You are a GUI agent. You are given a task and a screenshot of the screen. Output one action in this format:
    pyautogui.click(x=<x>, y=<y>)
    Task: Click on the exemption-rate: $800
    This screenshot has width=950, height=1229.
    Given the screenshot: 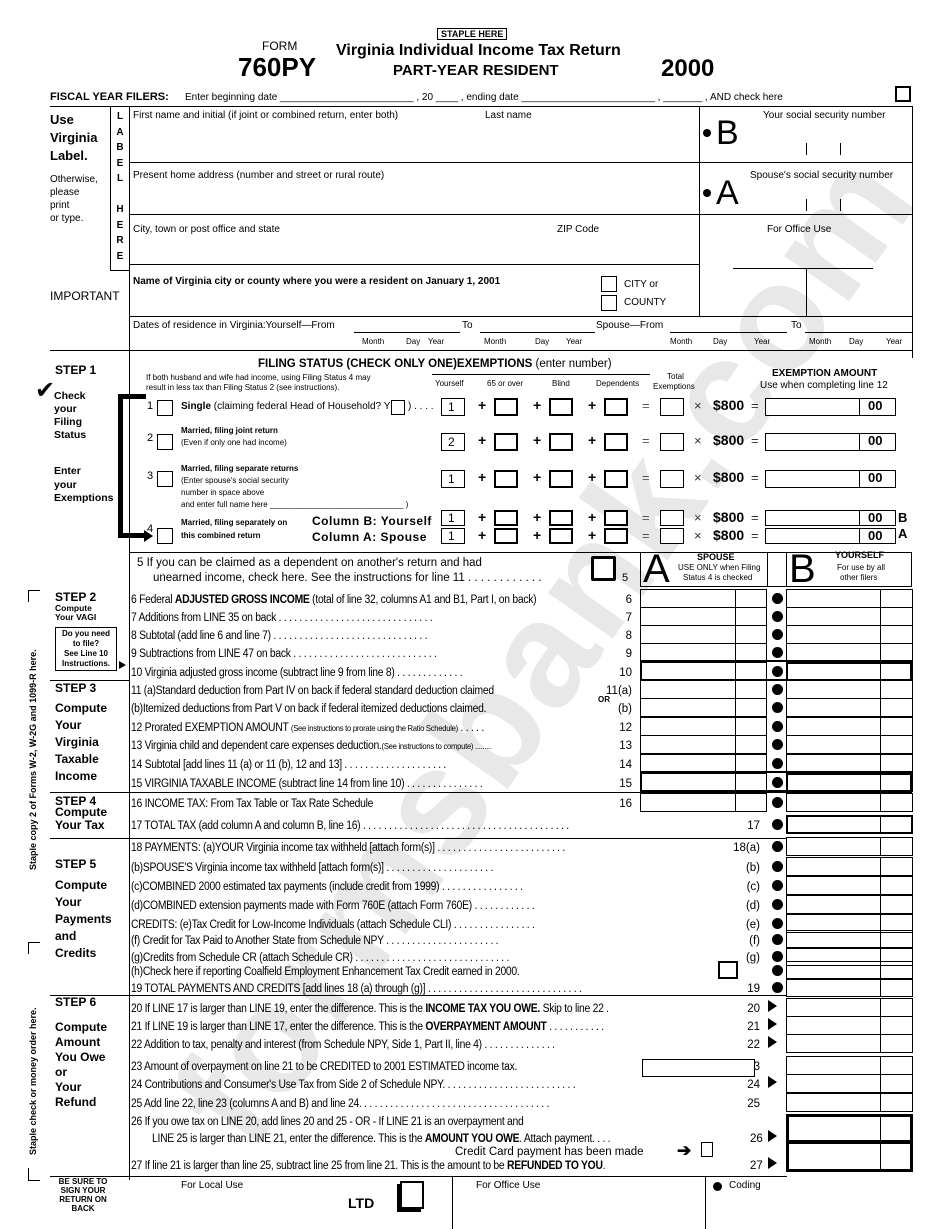 What is the action you would take?
    pyautogui.click(x=729, y=405)
    